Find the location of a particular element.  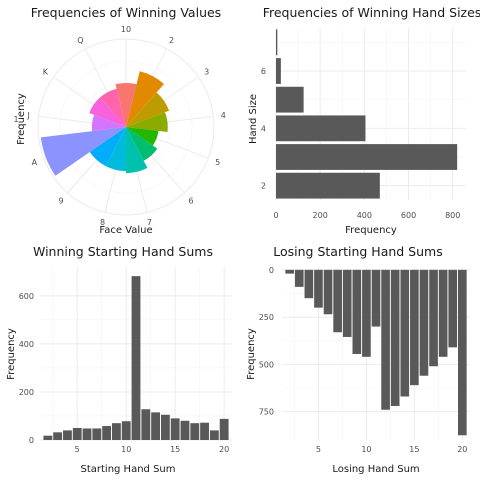

x-tick-label: 800 is located at coordinates (452, 215).